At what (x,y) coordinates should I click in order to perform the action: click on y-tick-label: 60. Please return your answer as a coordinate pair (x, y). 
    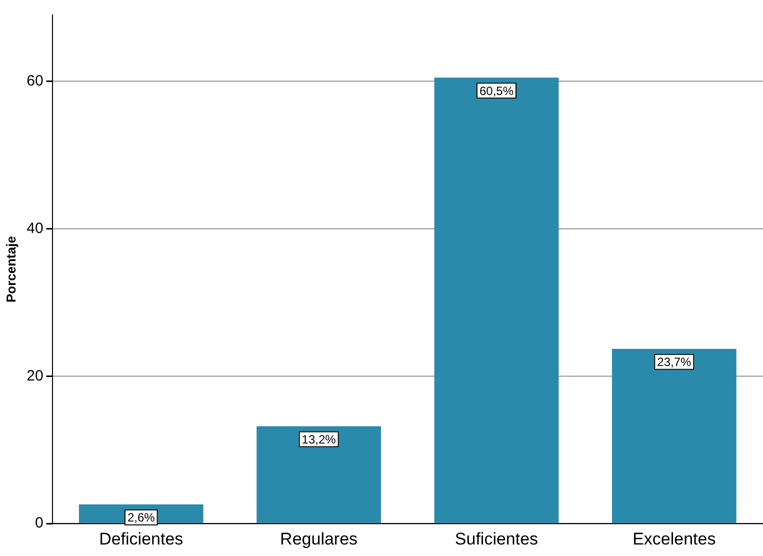
    Looking at the image, I should click on (35, 81).